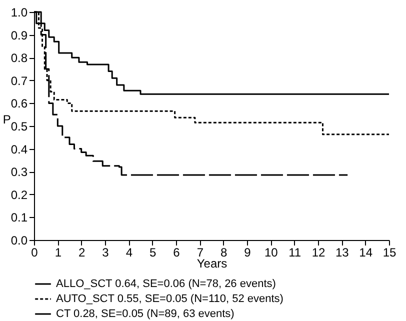  I want to click on x-tick-label: 13, so click(342, 253).